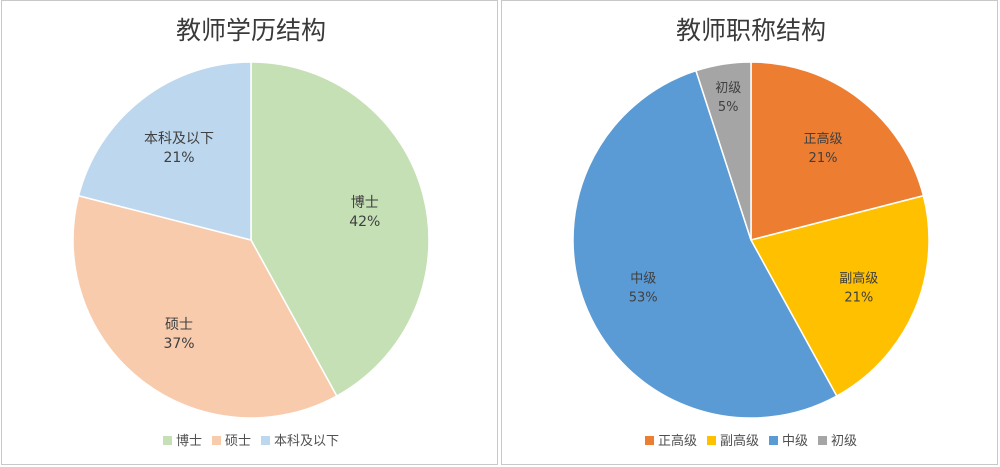 Image resolution: width=1000 pixels, height=467 pixels. Describe the element at coordinates (643, 298) in the screenshot. I see `title-slice-percent-2: 53%` at that location.